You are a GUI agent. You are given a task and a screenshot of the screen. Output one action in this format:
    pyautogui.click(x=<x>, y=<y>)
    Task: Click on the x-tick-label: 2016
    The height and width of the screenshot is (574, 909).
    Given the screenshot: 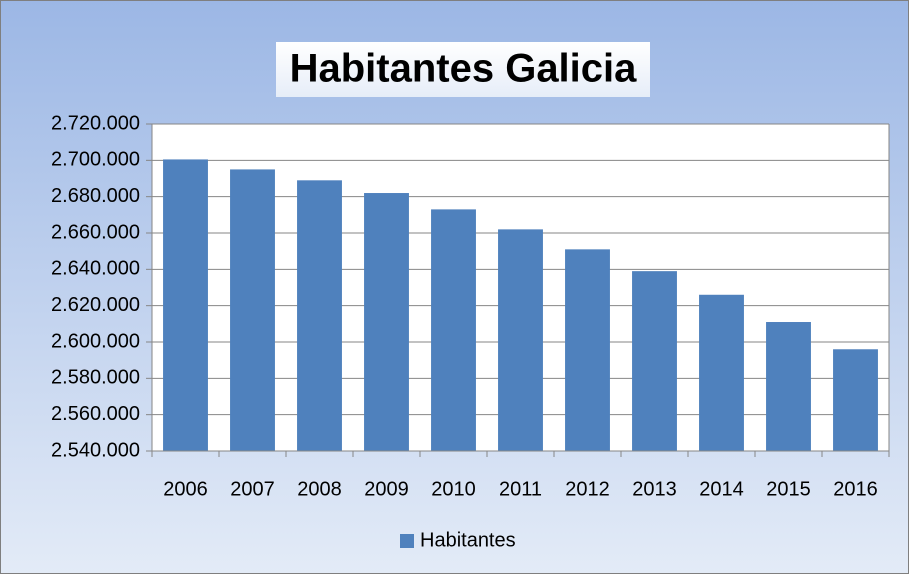 What is the action you would take?
    pyautogui.click(x=855, y=489)
    